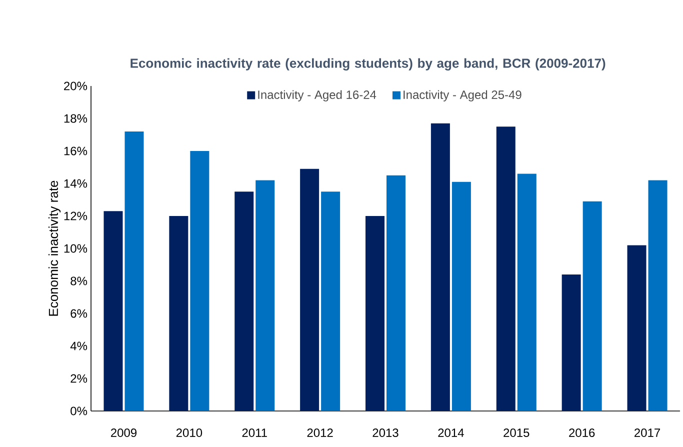 This screenshot has height=447, width=683. What do you see at coordinates (189, 433) in the screenshot?
I see `x-tick-label: 2010` at bounding box center [189, 433].